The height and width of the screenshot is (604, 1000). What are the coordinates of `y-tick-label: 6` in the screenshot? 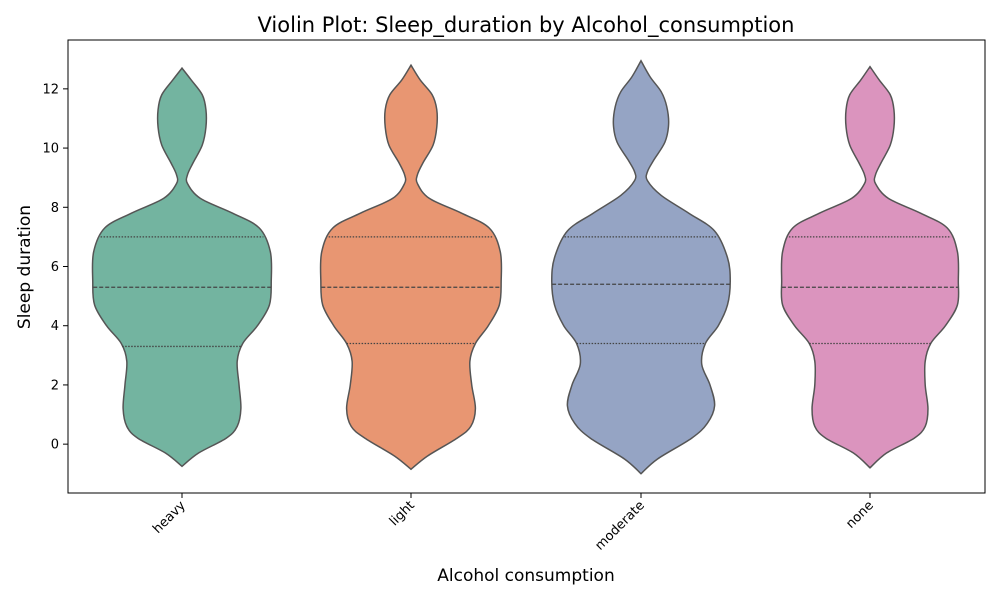 It's located at (55, 267).